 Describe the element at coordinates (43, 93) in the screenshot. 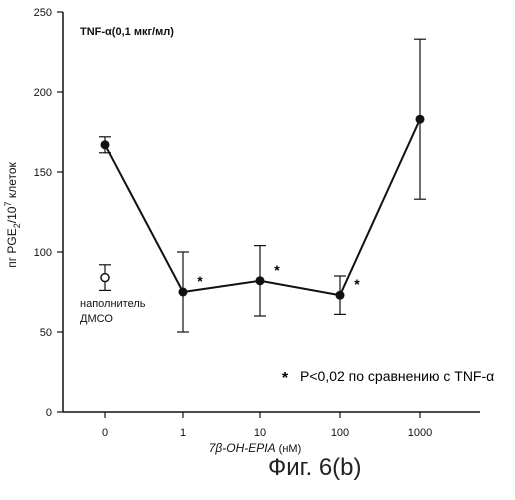

I see `y-tick-label: 200` at that location.